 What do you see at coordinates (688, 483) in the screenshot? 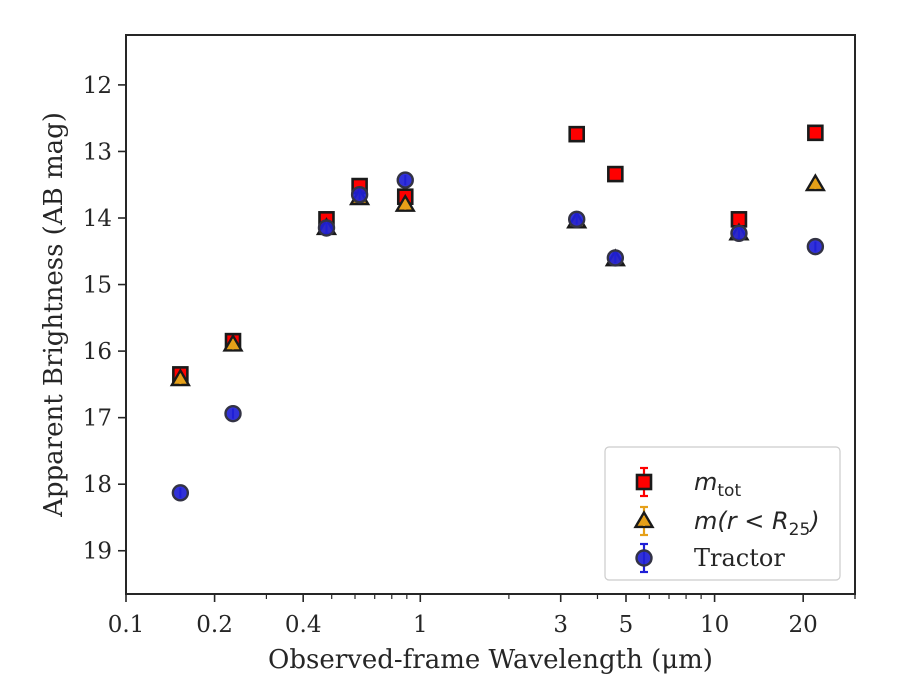
I see `legend-entry-1: mtot` at bounding box center [688, 483].